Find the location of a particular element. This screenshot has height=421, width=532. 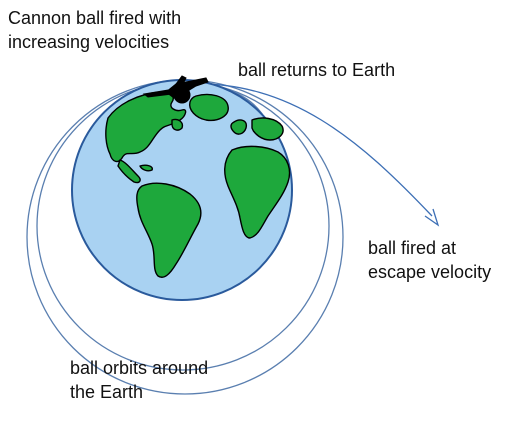

land-island-caribbean is located at coordinates (146, 168).